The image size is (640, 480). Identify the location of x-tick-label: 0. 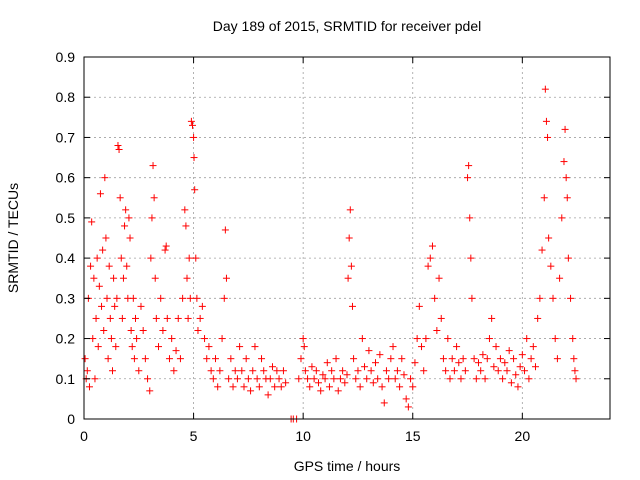
(84, 436).